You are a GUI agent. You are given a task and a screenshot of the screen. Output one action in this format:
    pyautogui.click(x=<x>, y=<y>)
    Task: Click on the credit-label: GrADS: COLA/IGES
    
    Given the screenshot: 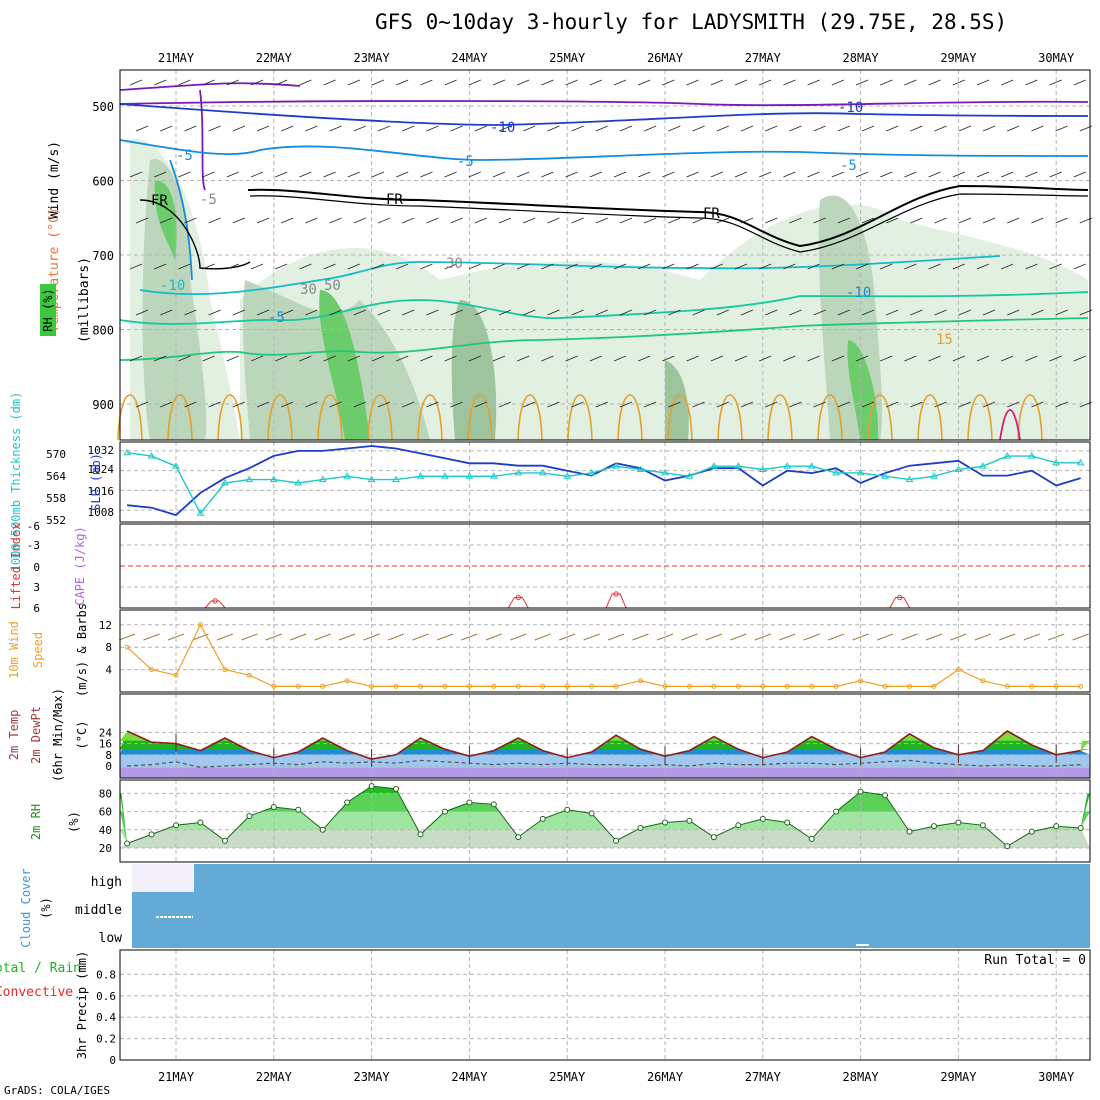 What is the action you would take?
    pyautogui.click(x=57, y=1090)
    